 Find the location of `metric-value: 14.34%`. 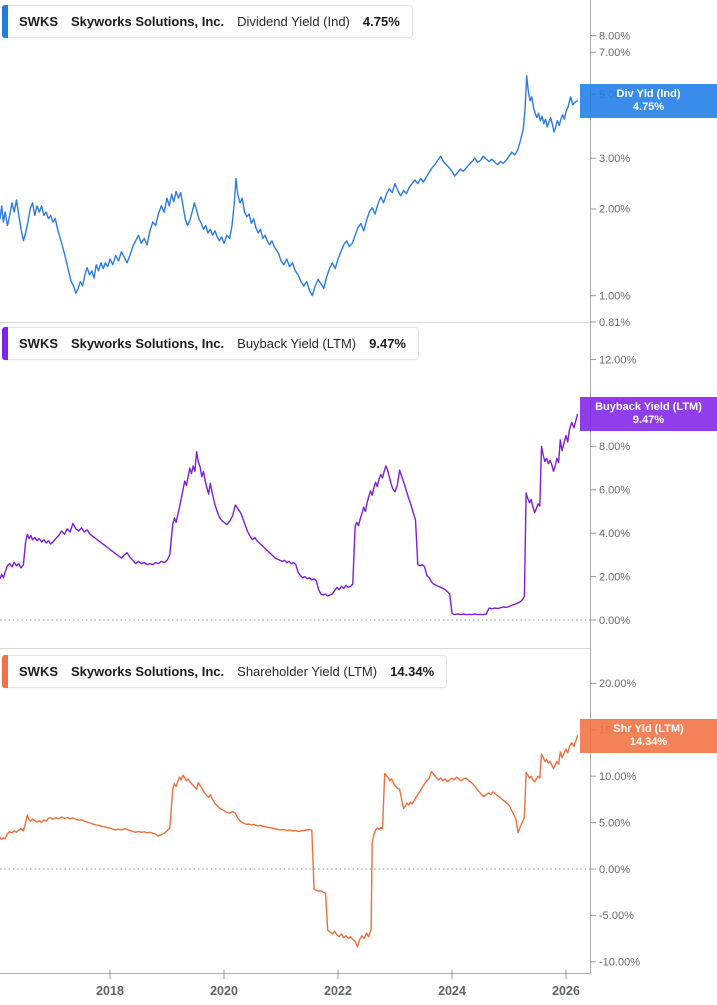

metric-value: 14.34% is located at coordinates (412, 671).